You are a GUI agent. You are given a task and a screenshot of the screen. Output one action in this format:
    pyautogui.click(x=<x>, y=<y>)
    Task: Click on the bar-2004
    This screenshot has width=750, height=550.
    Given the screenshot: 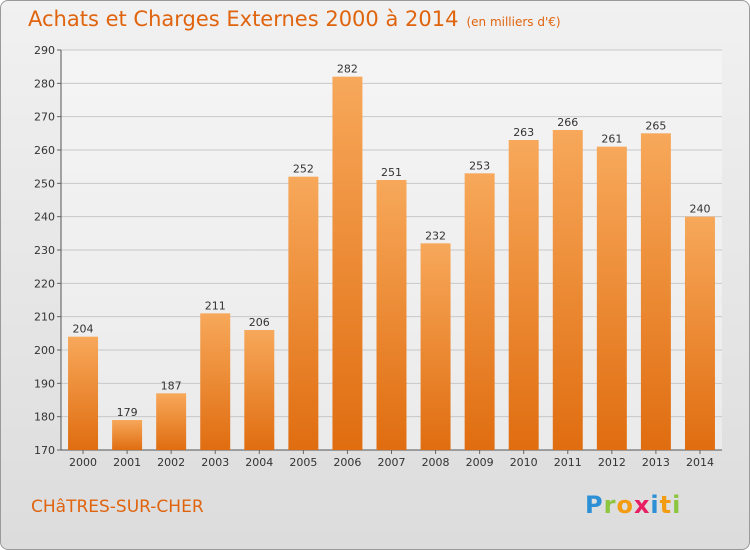 What is the action you would take?
    pyautogui.click(x=259, y=390)
    